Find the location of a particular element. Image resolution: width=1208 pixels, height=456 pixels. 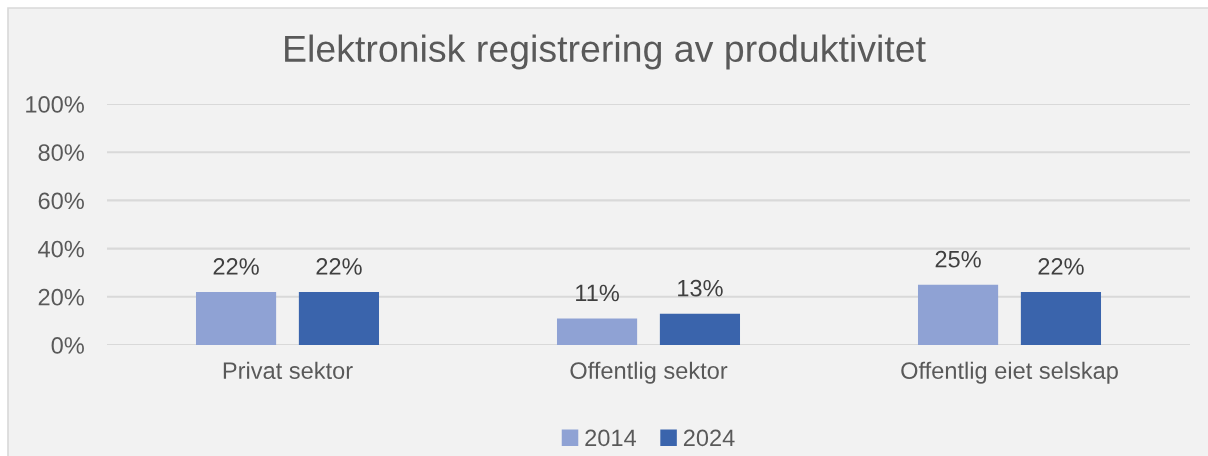

x-tick-label: Offentlig sektor is located at coordinates (649, 372).